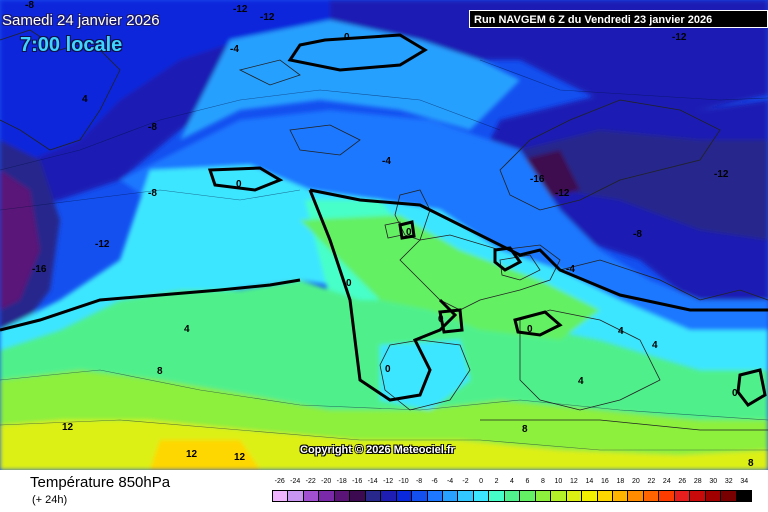  Describe the element at coordinates (728, 481) in the screenshot. I see `color-scale-label: 32` at that location.